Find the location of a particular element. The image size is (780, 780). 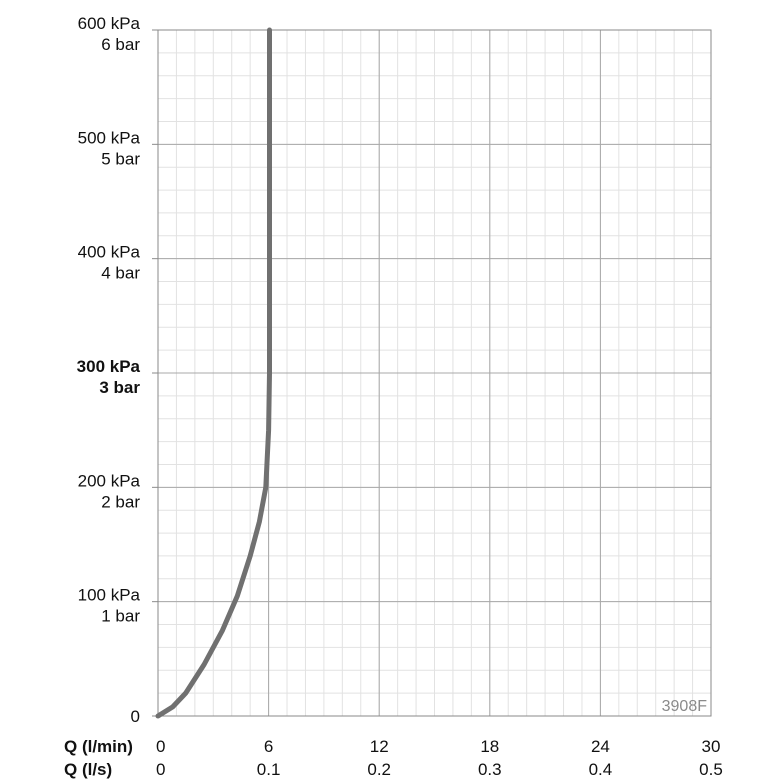

x-tick-label-secondary: 0.1 is located at coordinates (269, 769).